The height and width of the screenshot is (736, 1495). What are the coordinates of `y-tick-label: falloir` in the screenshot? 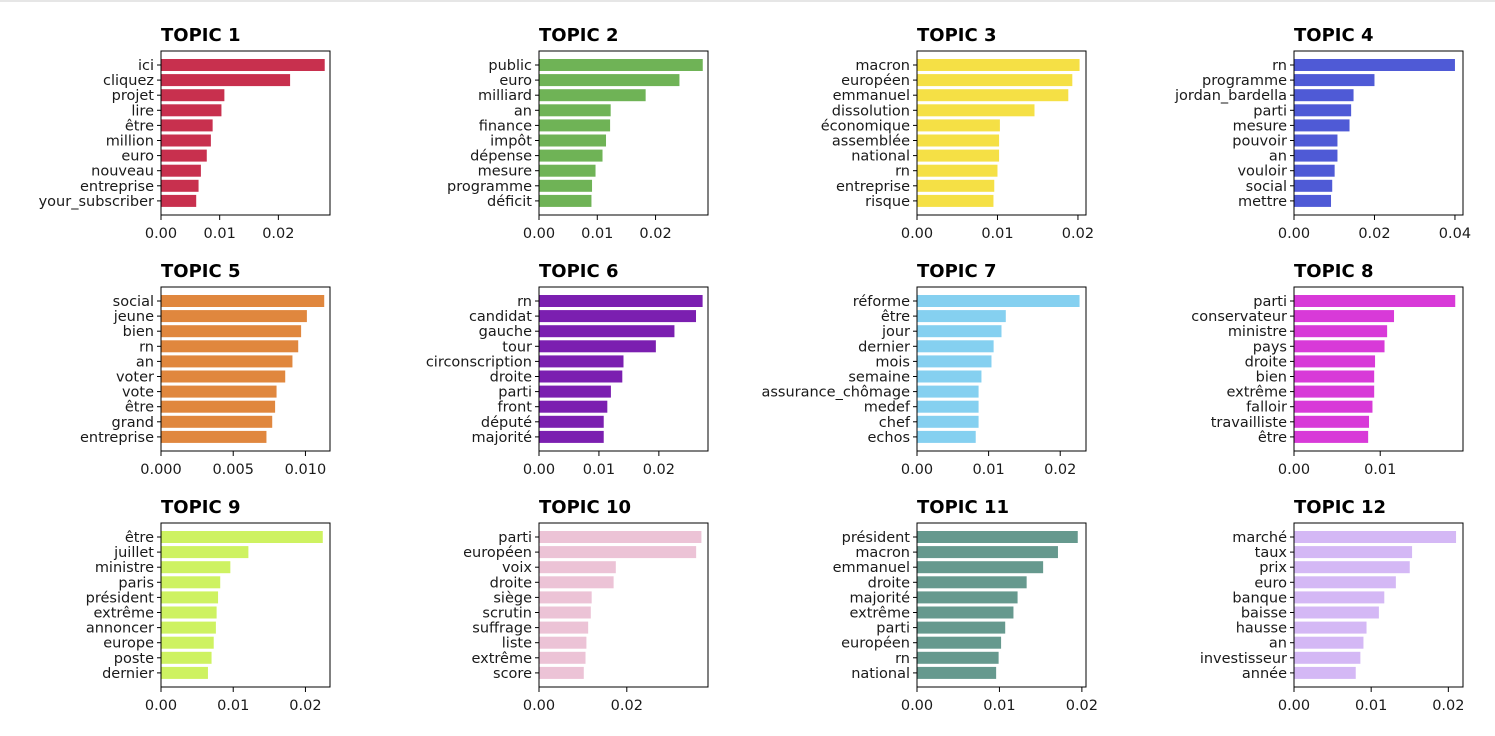 It's located at (1266, 408).